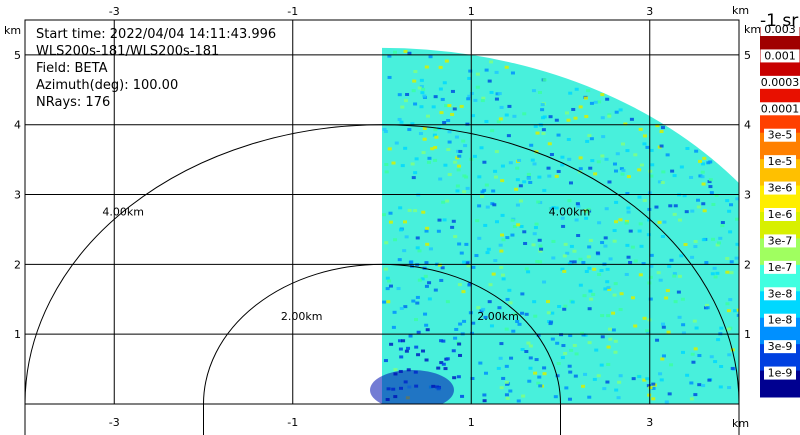 The height and width of the screenshot is (435, 800). What do you see at coordinates (498, 316) in the screenshot?
I see `range-ring-label: 2.00km` at bounding box center [498, 316].